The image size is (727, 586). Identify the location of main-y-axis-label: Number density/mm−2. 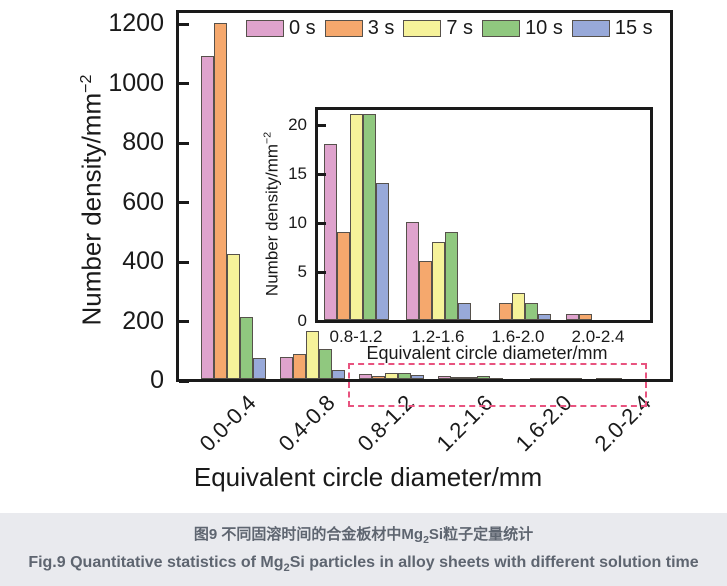
(92, 200).